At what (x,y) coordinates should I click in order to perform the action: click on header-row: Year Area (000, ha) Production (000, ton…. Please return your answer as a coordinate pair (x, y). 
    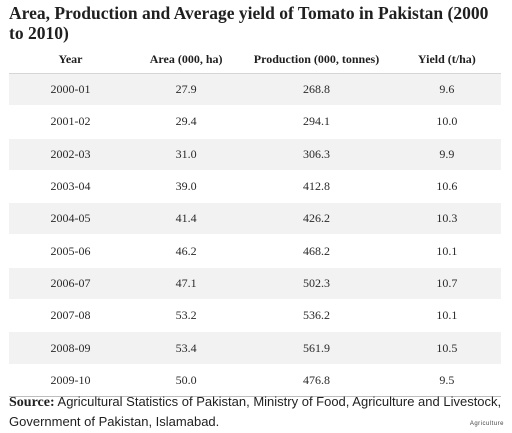
    Looking at the image, I should click on (255, 59).